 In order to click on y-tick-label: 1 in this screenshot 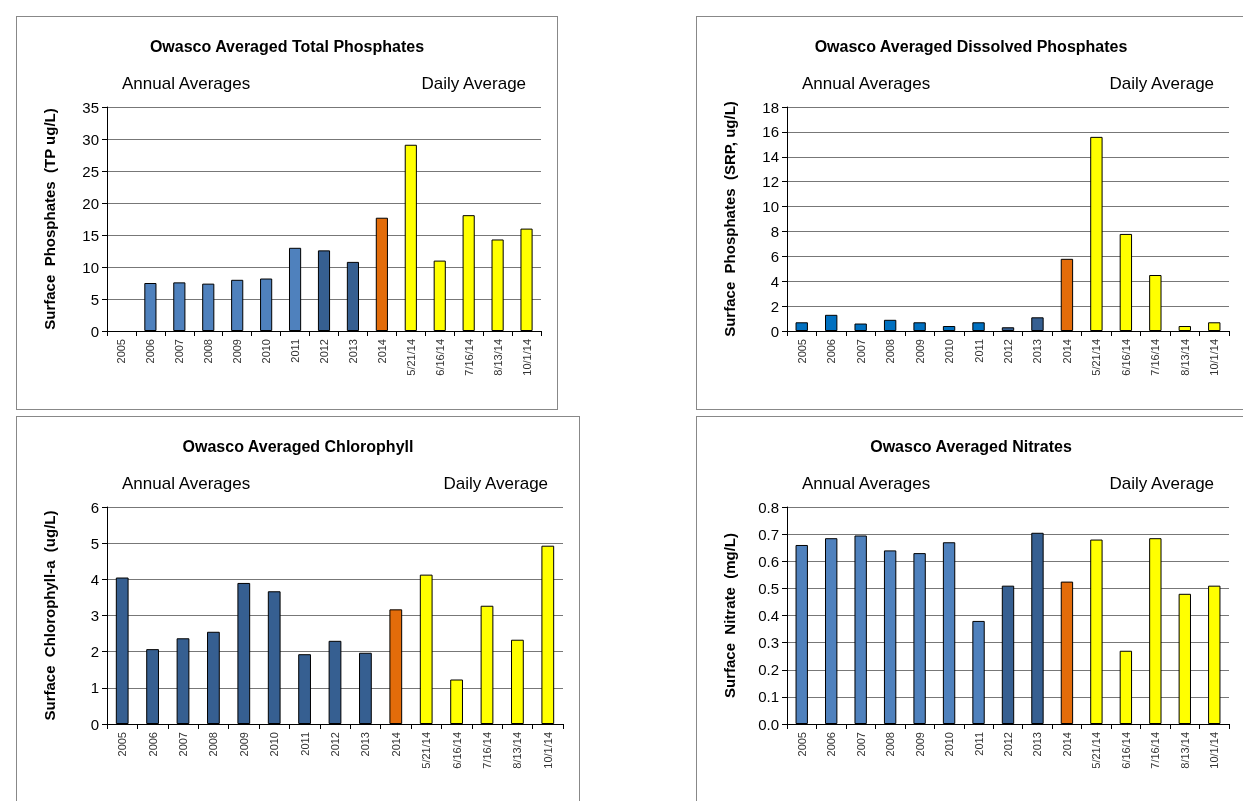, I will do `click(94, 688)`.